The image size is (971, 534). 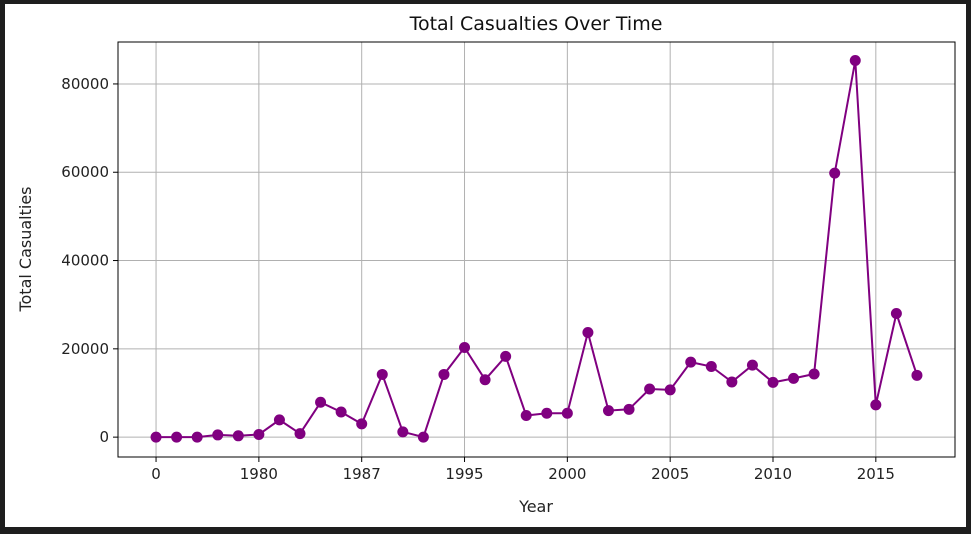 I want to click on x-tick-label: 1987, so click(x=362, y=474).